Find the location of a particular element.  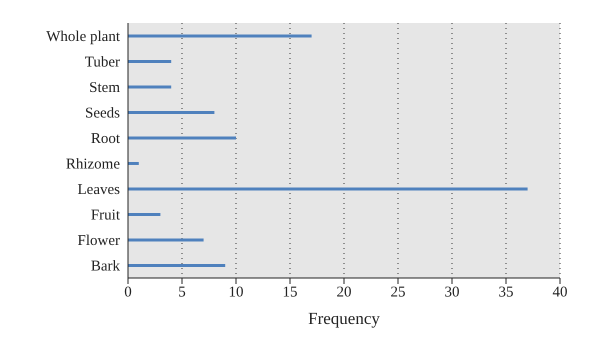

y-tick-label: Fruit is located at coordinates (105, 216).